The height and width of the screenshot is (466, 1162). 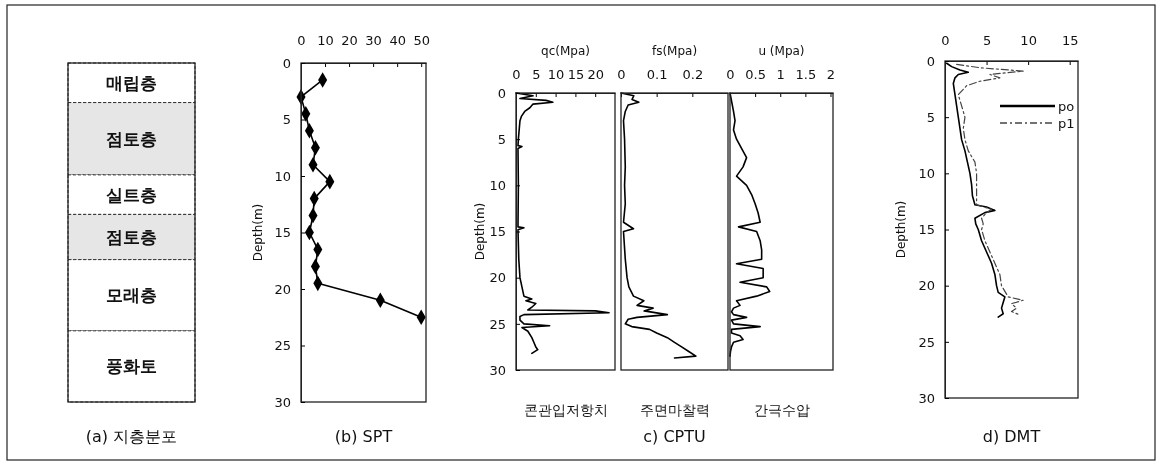 What do you see at coordinates (806, 74) in the screenshot?
I see `x-tick-label: 1.5` at bounding box center [806, 74].